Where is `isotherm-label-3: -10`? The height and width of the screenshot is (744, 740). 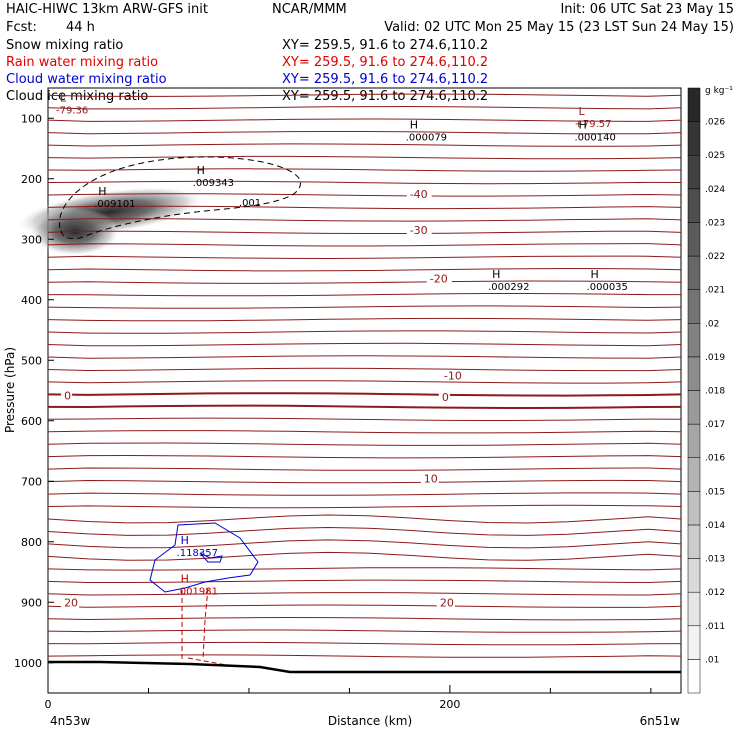
isotherm-label-3: -10 is located at coordinates (453, 375).